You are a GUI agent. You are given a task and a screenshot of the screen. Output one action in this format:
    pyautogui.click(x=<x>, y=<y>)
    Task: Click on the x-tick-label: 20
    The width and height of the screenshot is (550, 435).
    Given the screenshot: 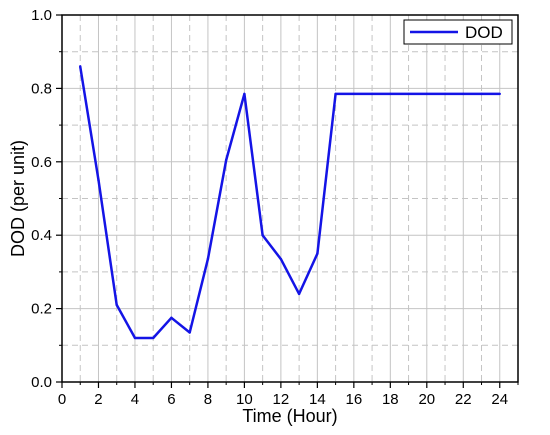 What is the action you would take?
    pyautogui.click(x=426, y=399)
    